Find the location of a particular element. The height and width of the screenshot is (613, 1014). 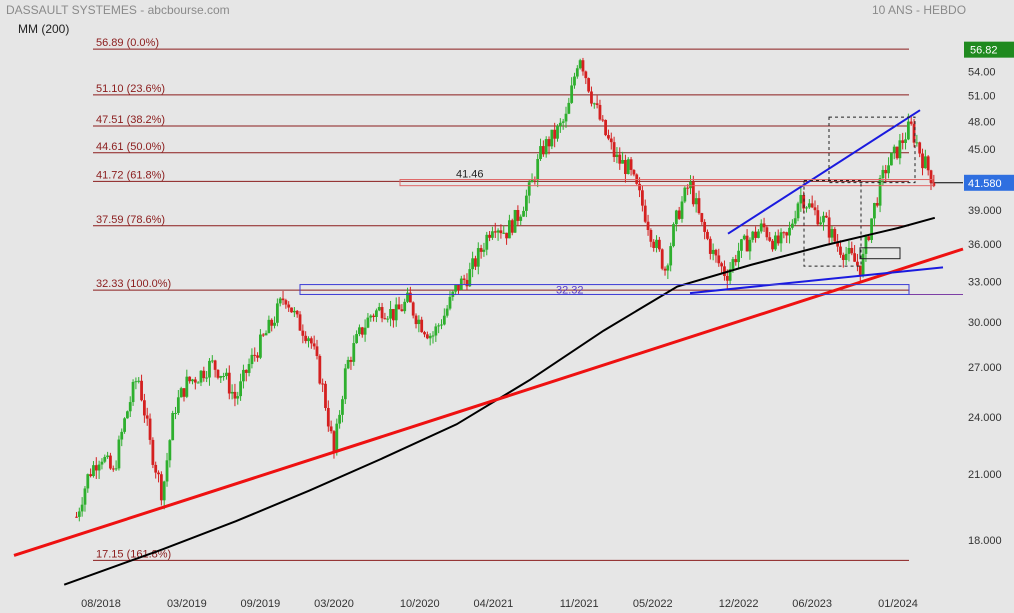

fib-level-label: 56.89 (0.0%) is located at coordinates (127, 43).